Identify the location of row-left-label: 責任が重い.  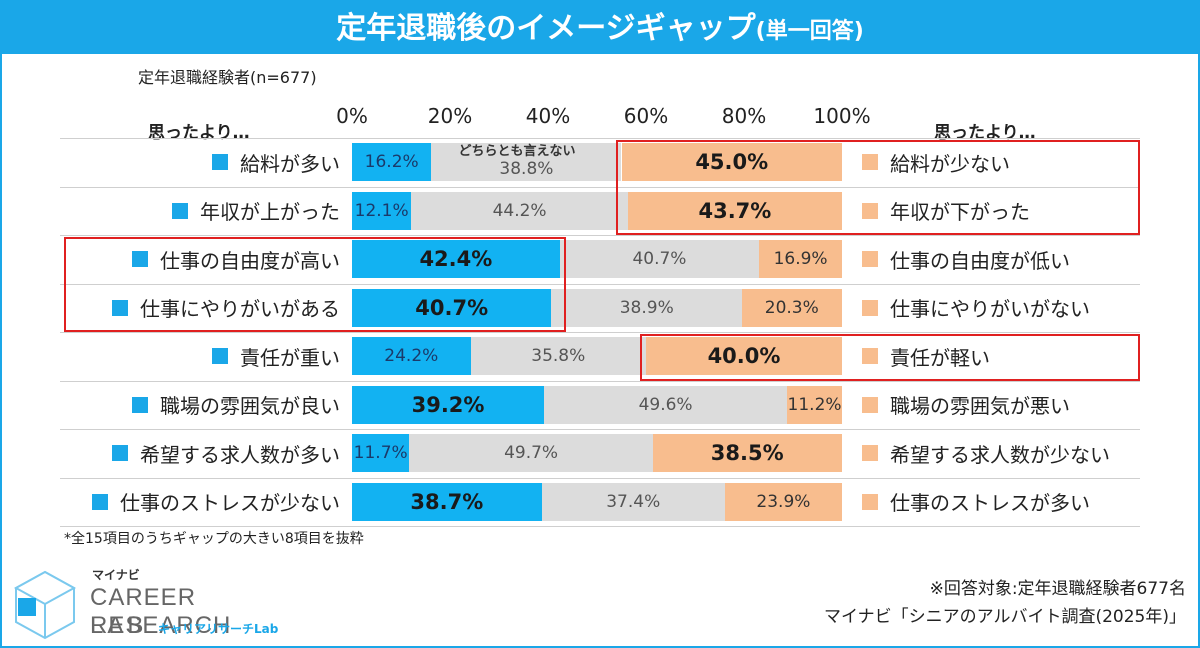
(276, 356).